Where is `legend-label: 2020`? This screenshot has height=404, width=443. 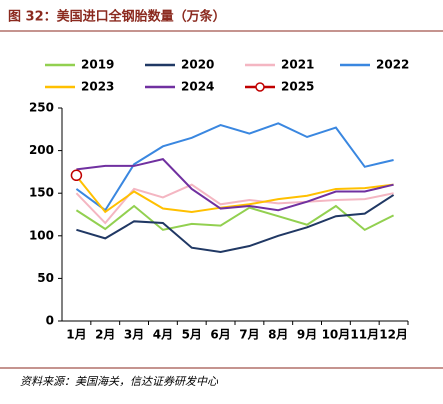
legend-label: 2020 is located at coordinates (197, 65).